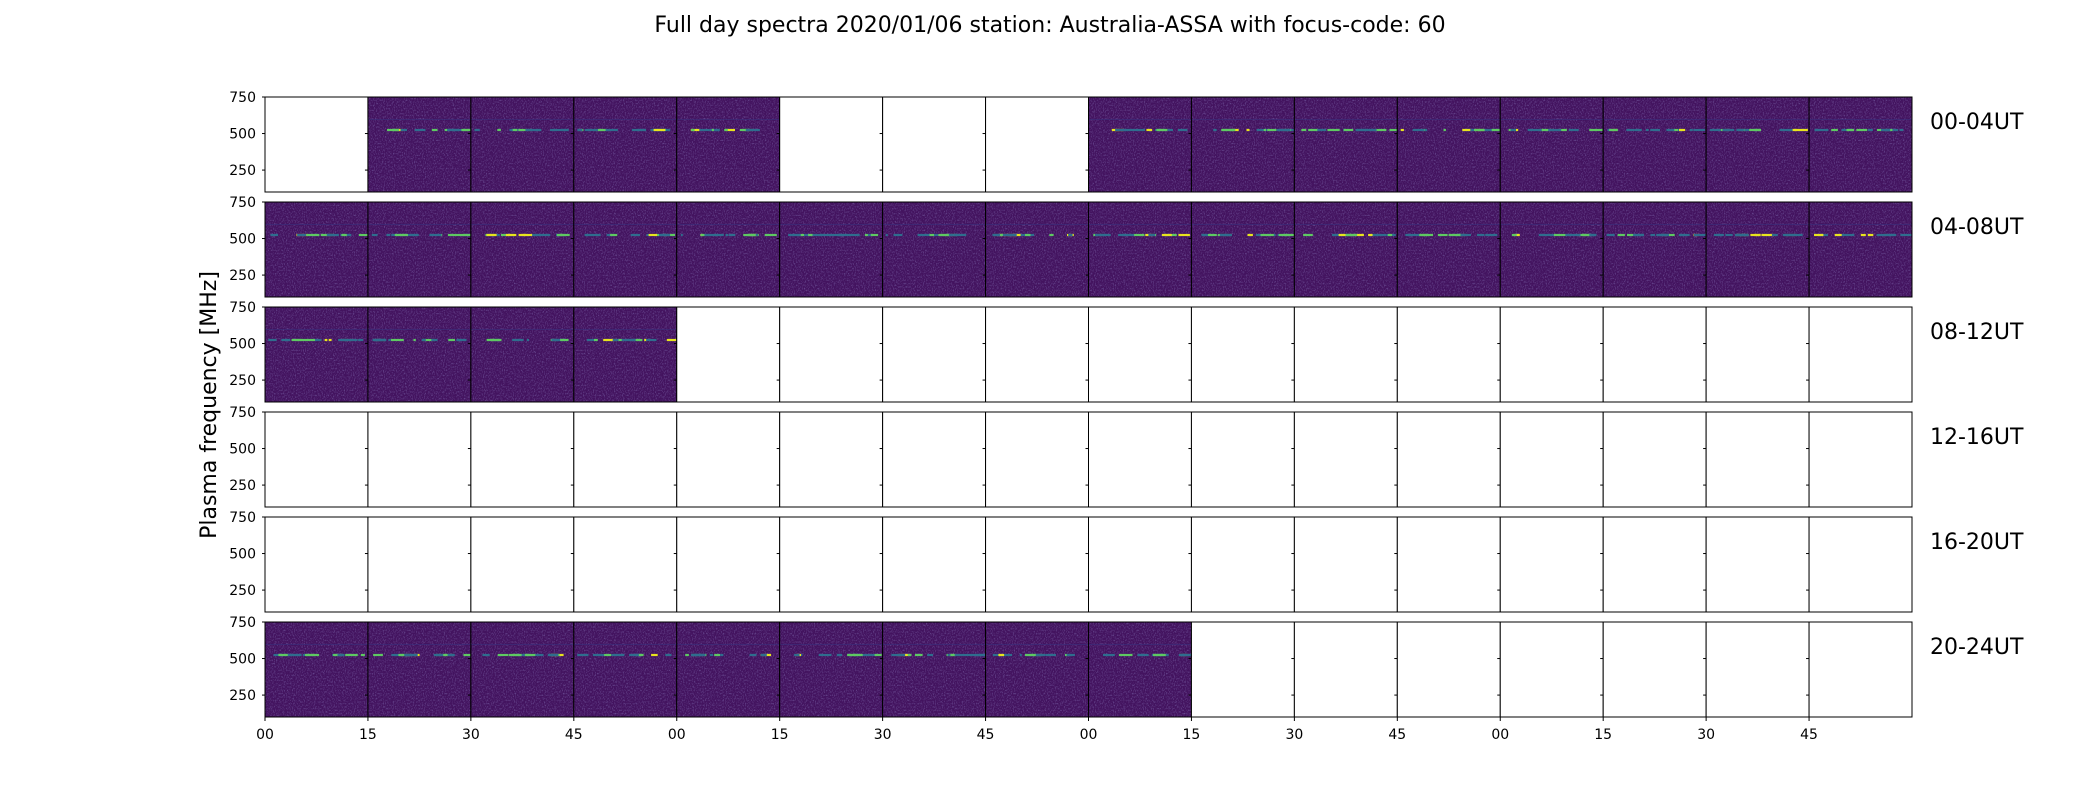  Describe the element at coordinates (1500, 735) in the screenshot. I see `x-tick-label: 00` at that location.